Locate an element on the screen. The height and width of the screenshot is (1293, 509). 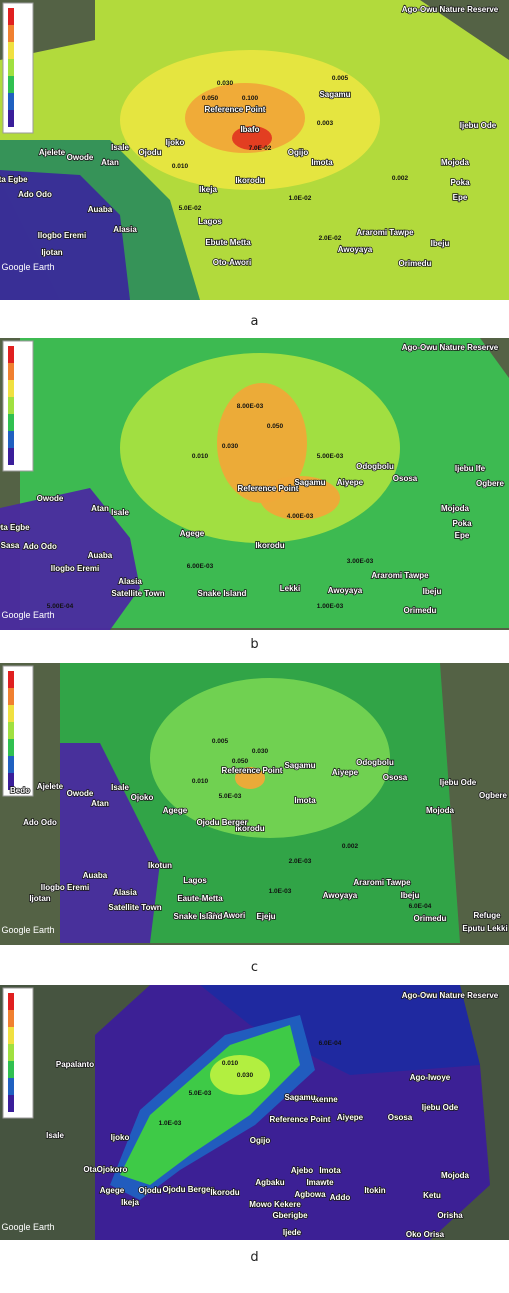
place-label: Ijotan is located at coordinates (39, 898).